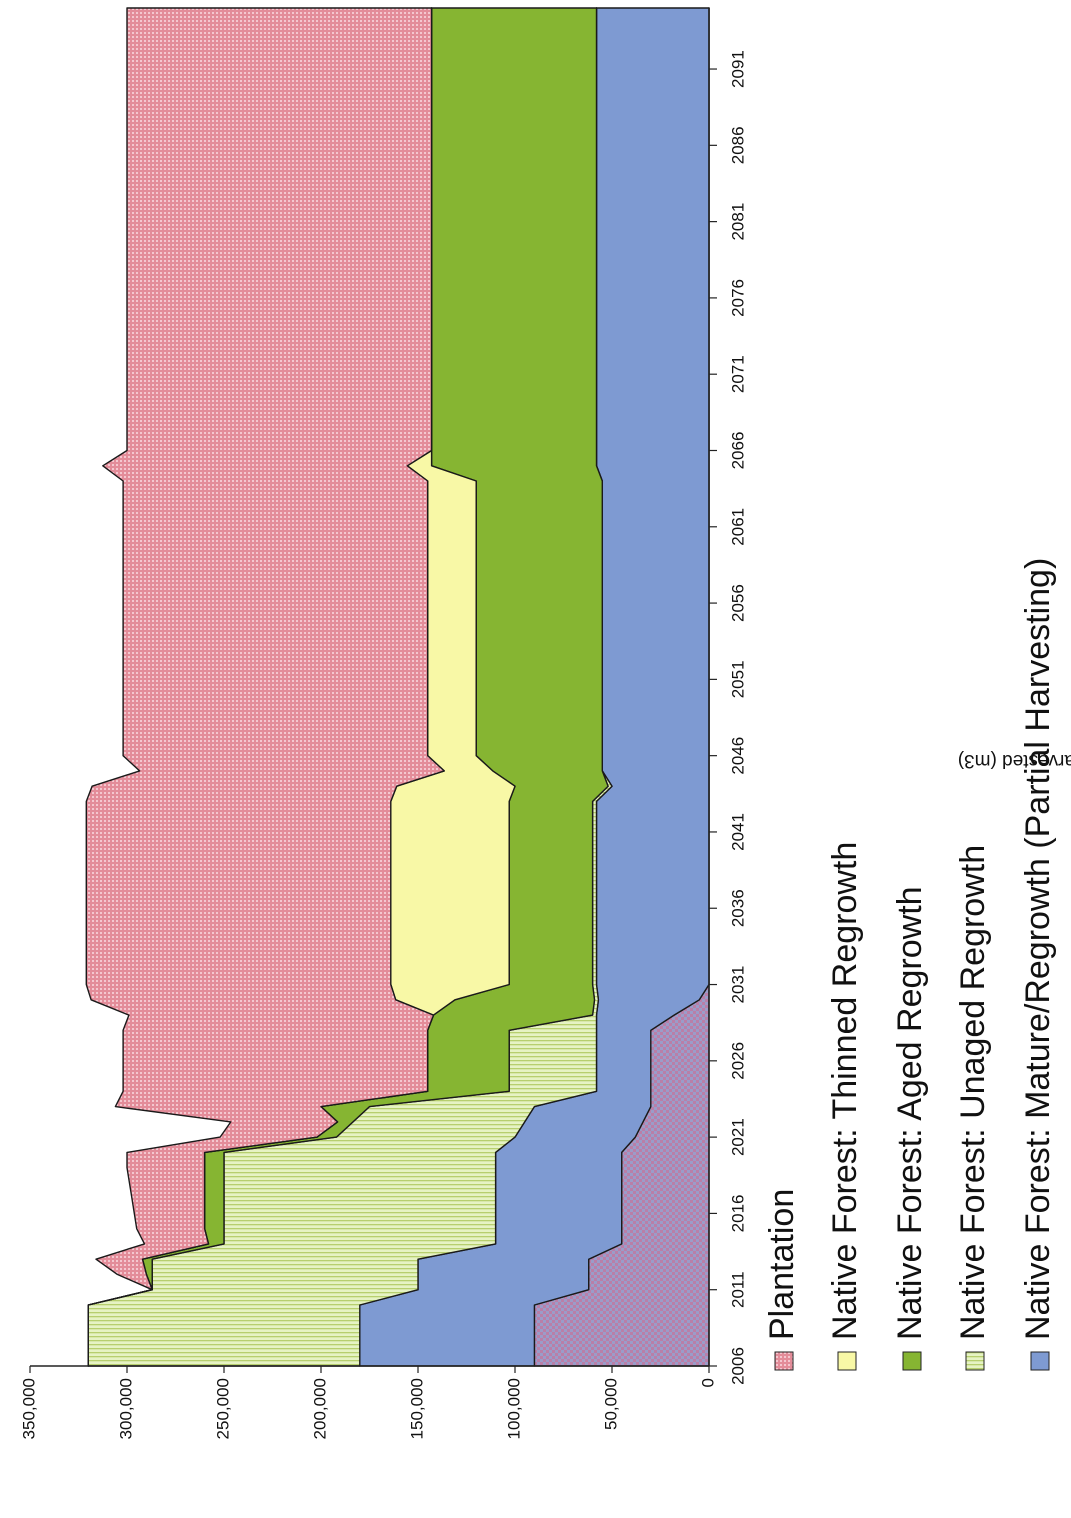  Describe the element at coordinates (737, 298) in the screenshot. I see `x-tick-label: 2076` at that location.